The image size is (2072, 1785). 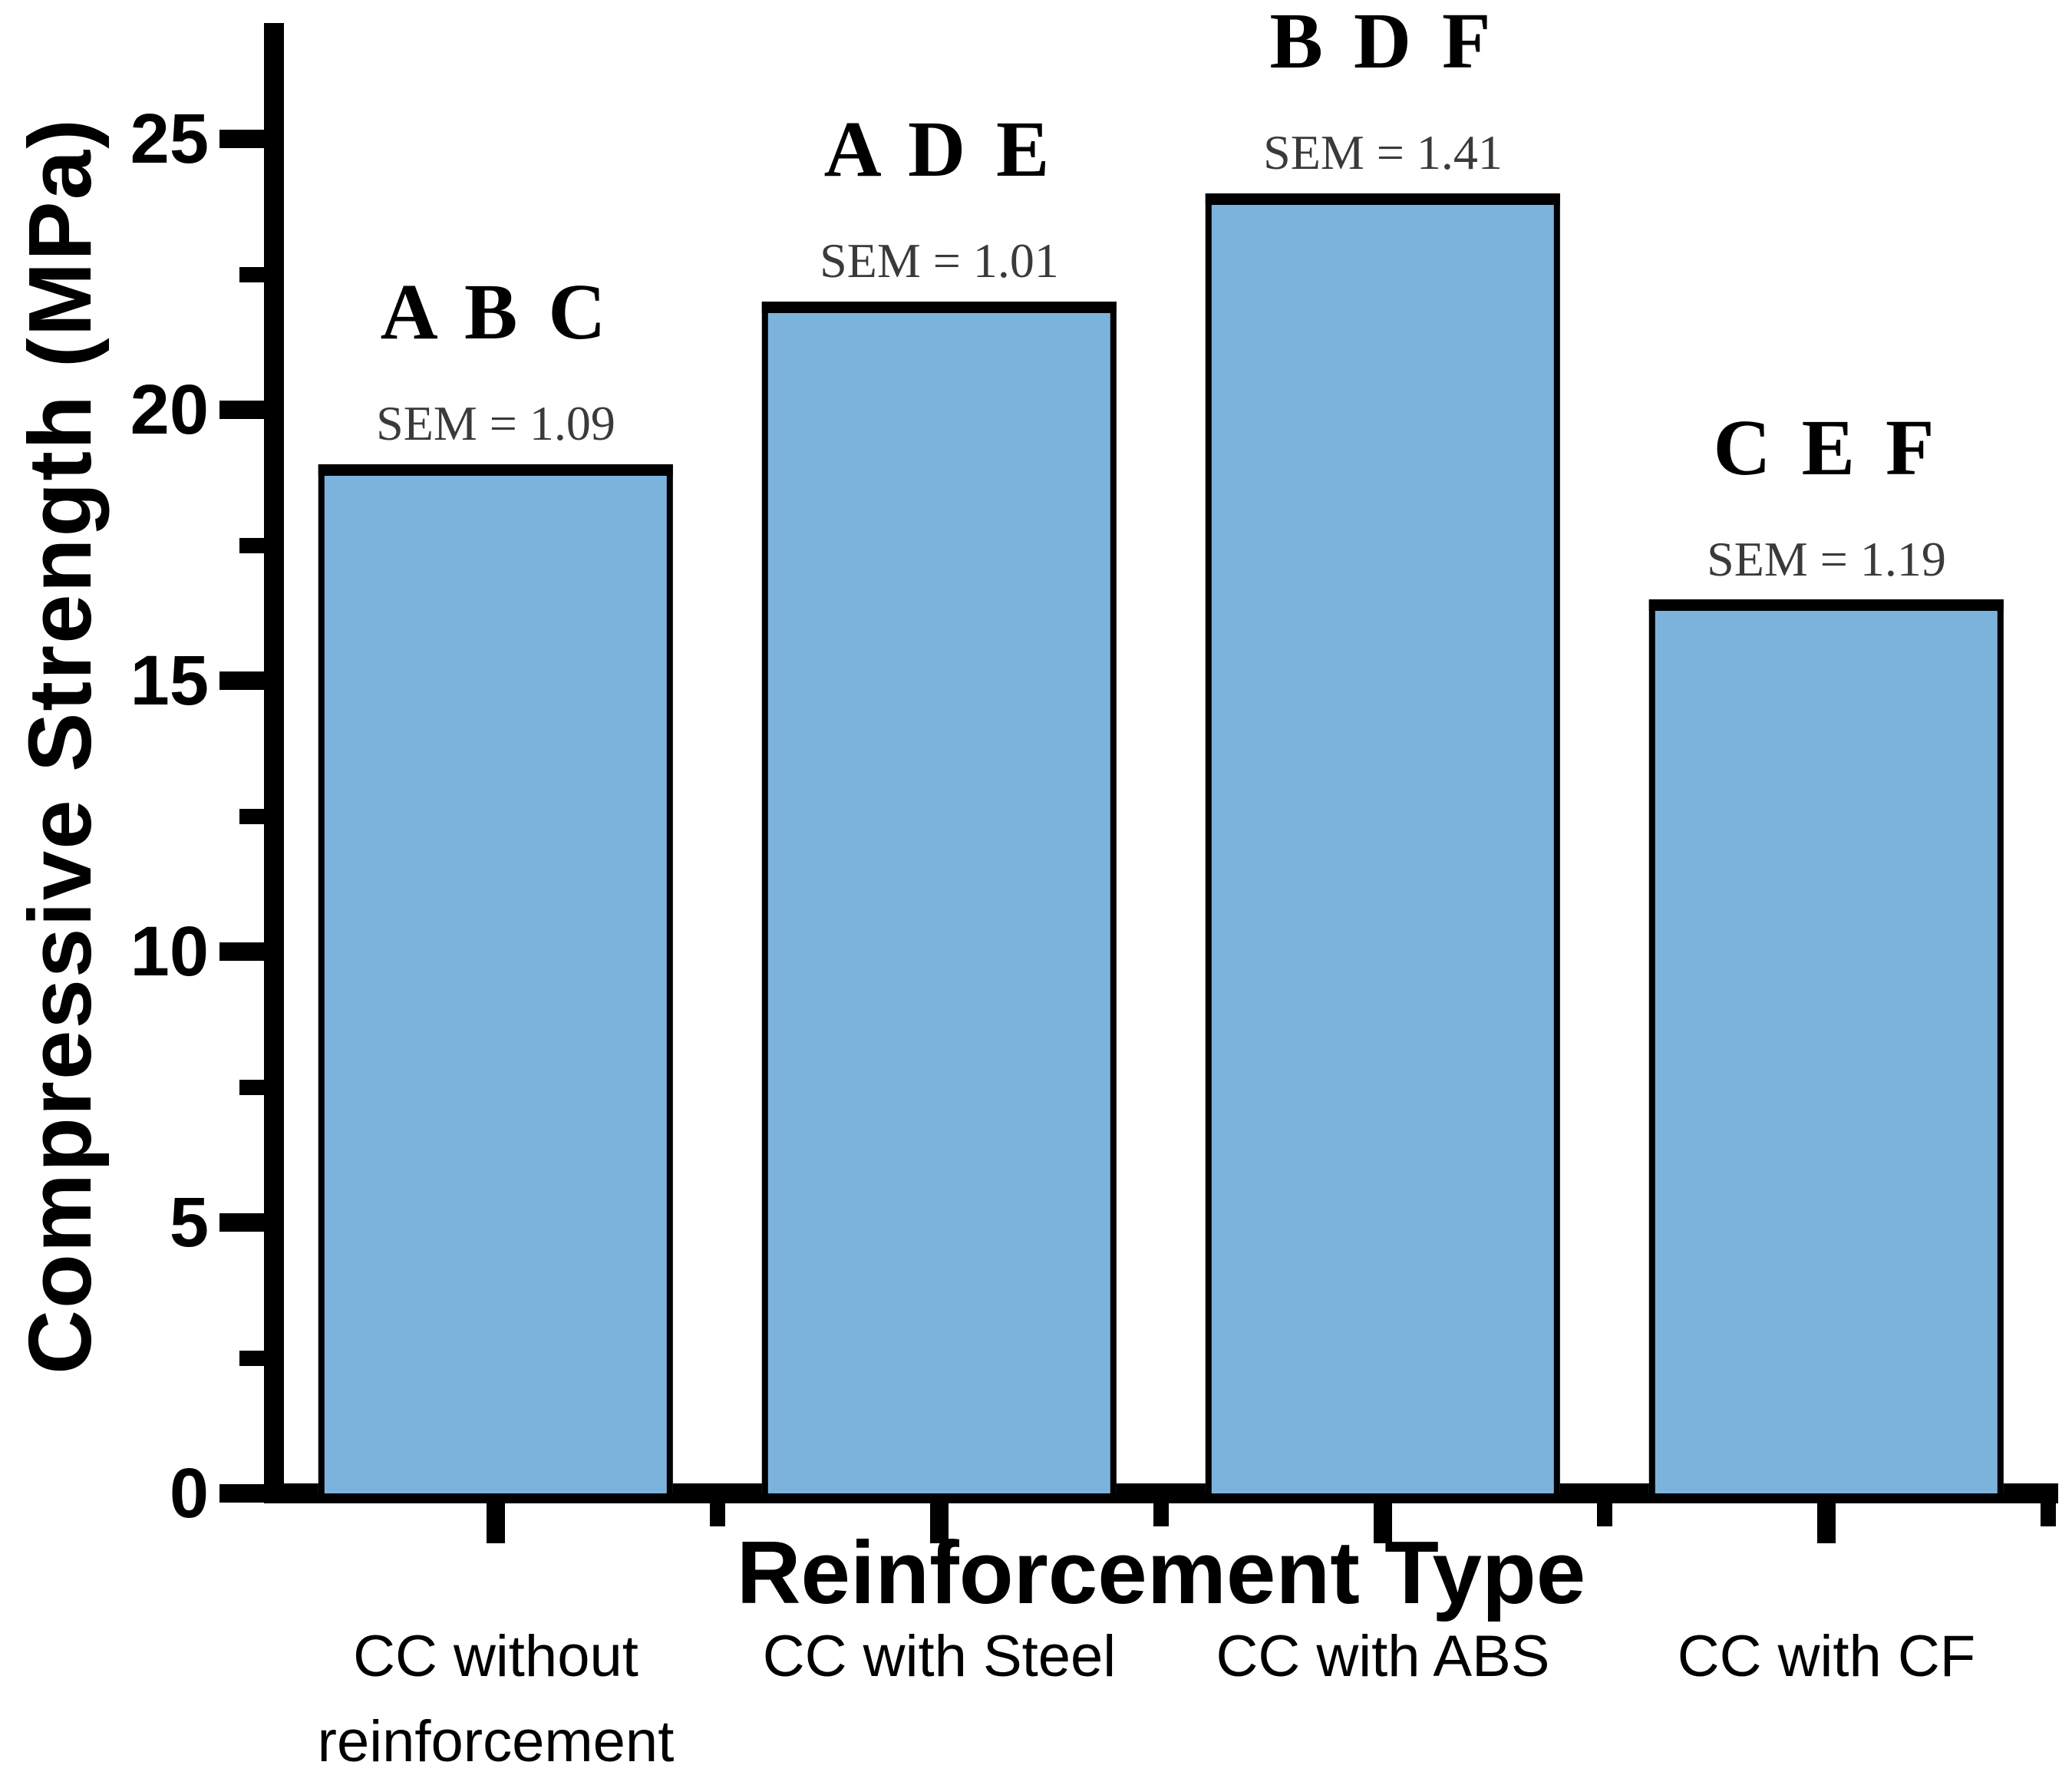 I want to click on x-category-label: CC without reinforcement, so click(x=496, y=1699).